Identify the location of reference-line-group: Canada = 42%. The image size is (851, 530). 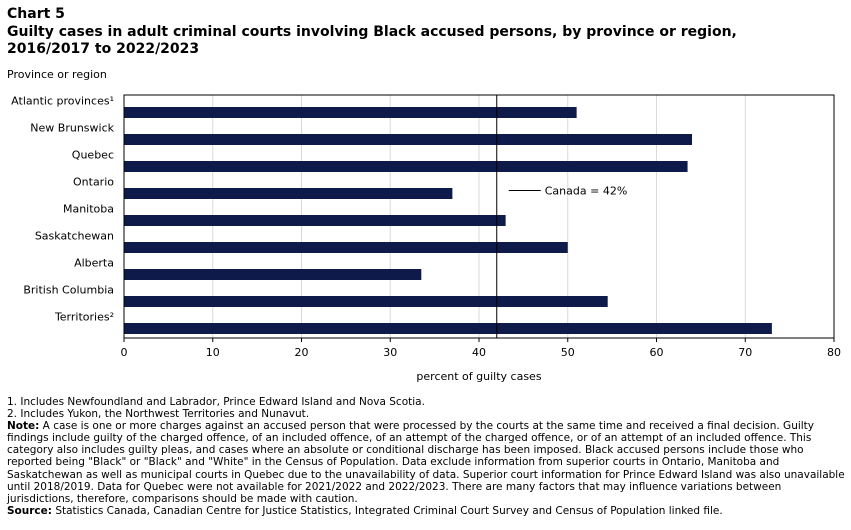
(562, 216).